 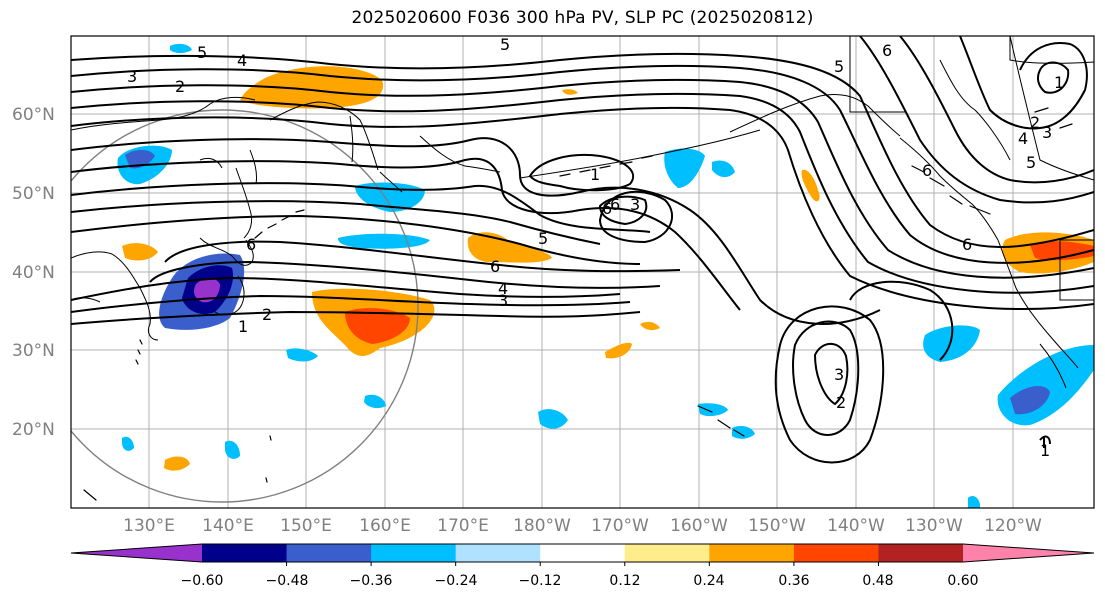 I want to click on lon-tick-label: 150°W, so click(x=777, y=526).